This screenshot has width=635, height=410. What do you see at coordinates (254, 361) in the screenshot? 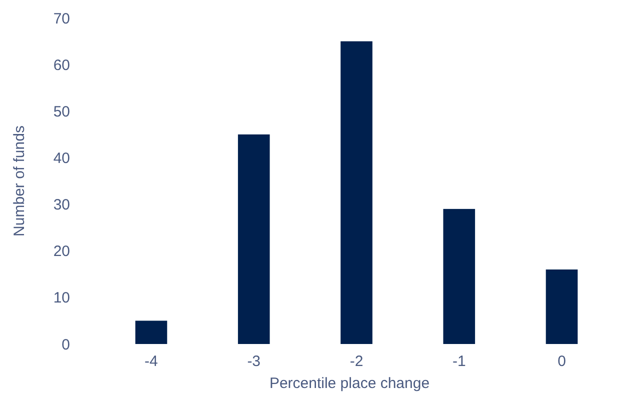
I see `x-tick-label: -3` at bounding box center [254, 361].